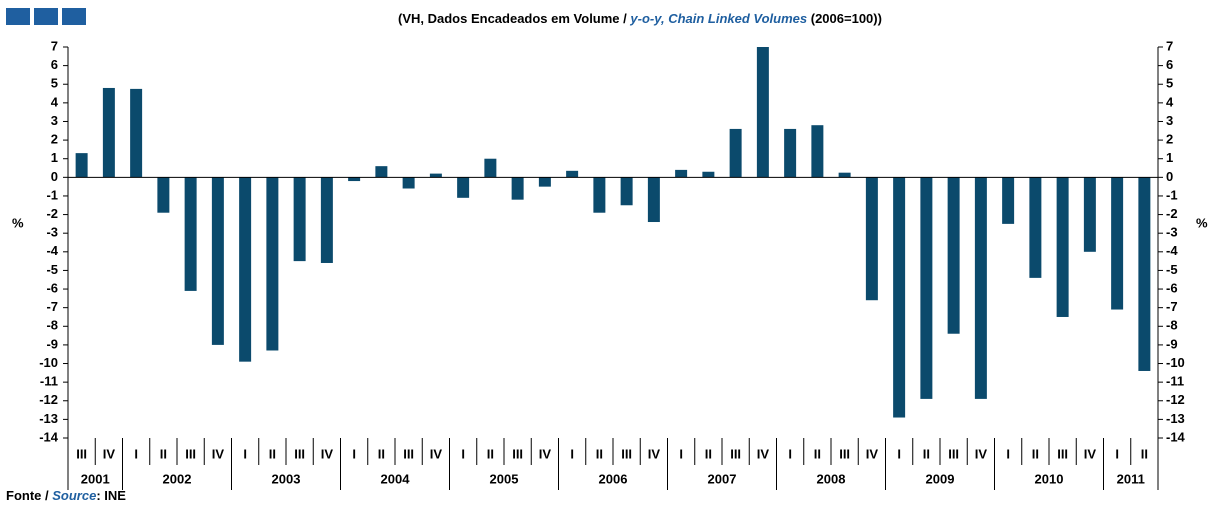  What do you see at coordinates (613, 478) in the screenshot?
I see `year-label: 2006` at bounding box center [613, 478].